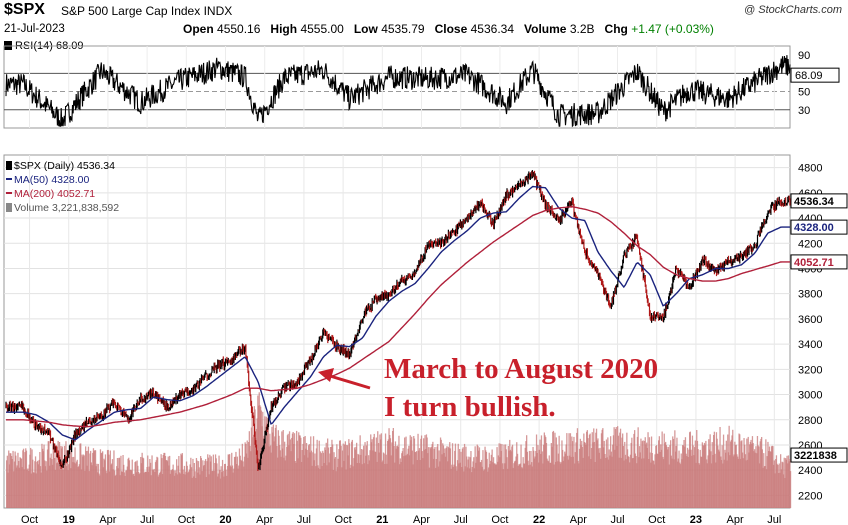 This screenshot has height=525, width=848. Describe the element at coordinates (326, 375) in the screenshot. I see `annotation-arrow-head` at that location.